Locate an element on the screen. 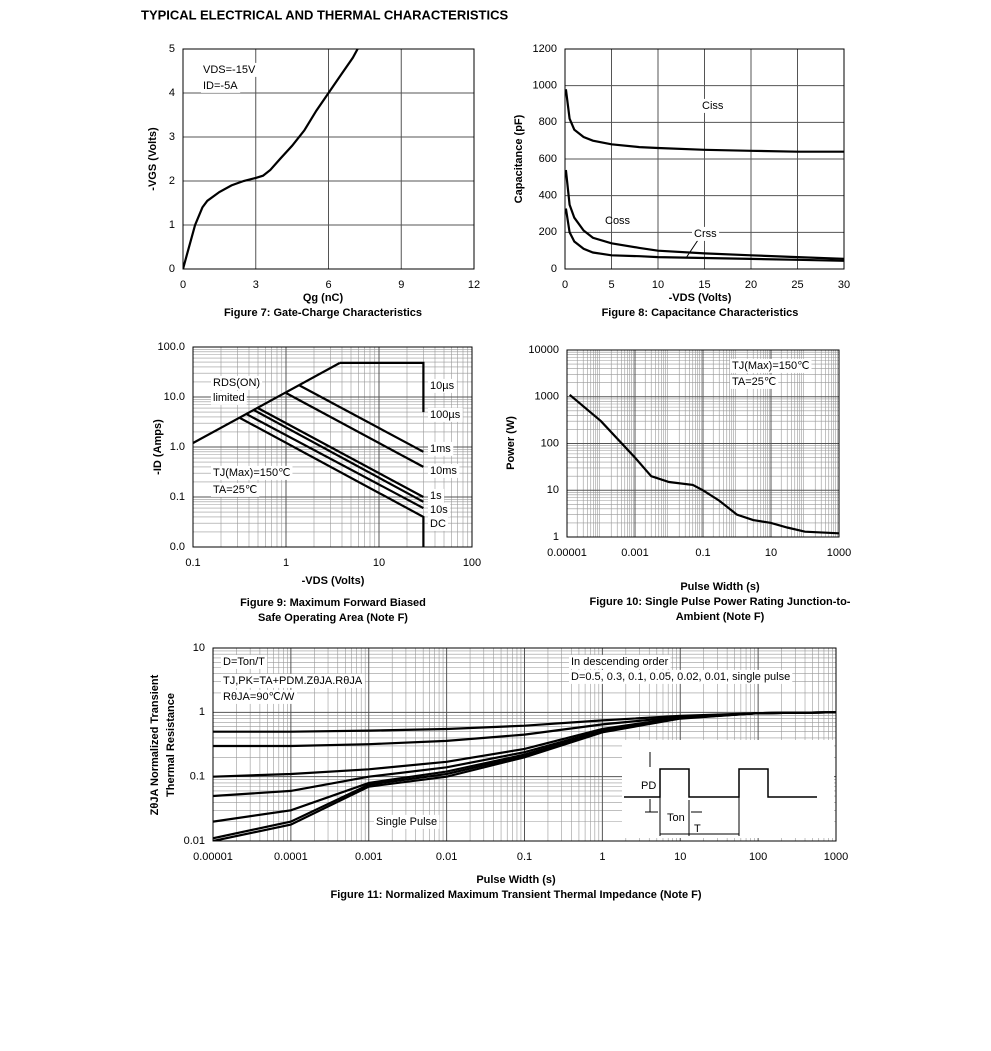  series-label: 1s is located at coordinates (436, 496).